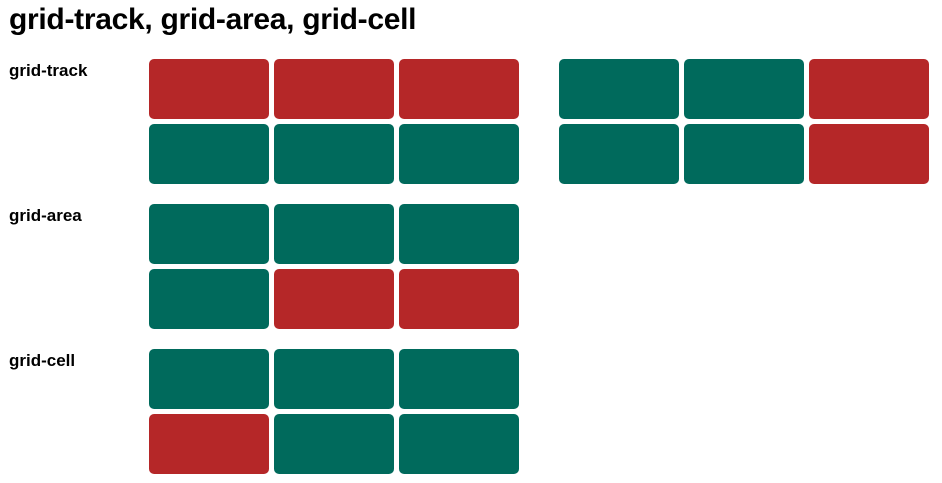 The image size is (942, 483). What do you see at coordinates (48, 70) in the screenshot?
I see `section-label-grid-track: grid-track` at bounding box center [48, 70].